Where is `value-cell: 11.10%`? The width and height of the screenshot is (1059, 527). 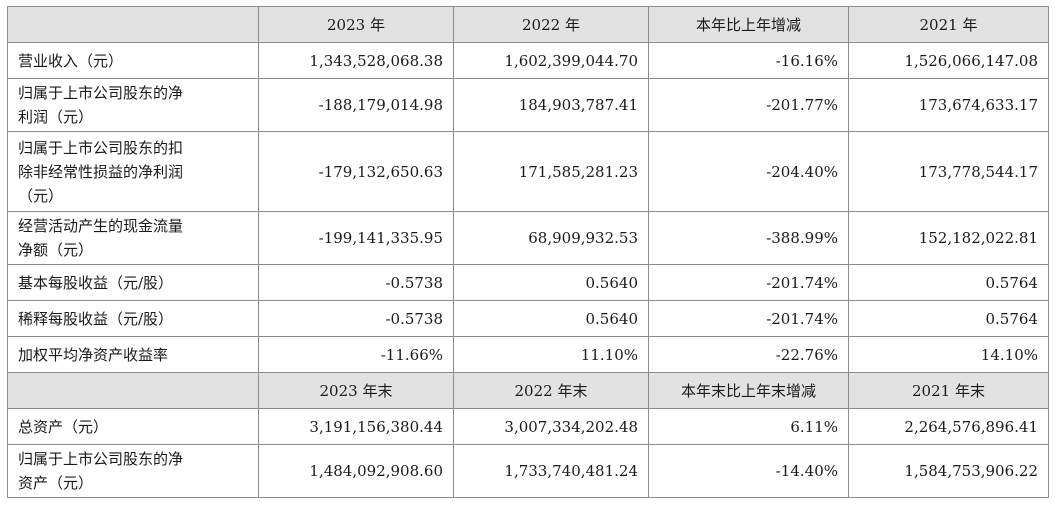 value-cell: 11.10% is located at coordinates (551, 354).